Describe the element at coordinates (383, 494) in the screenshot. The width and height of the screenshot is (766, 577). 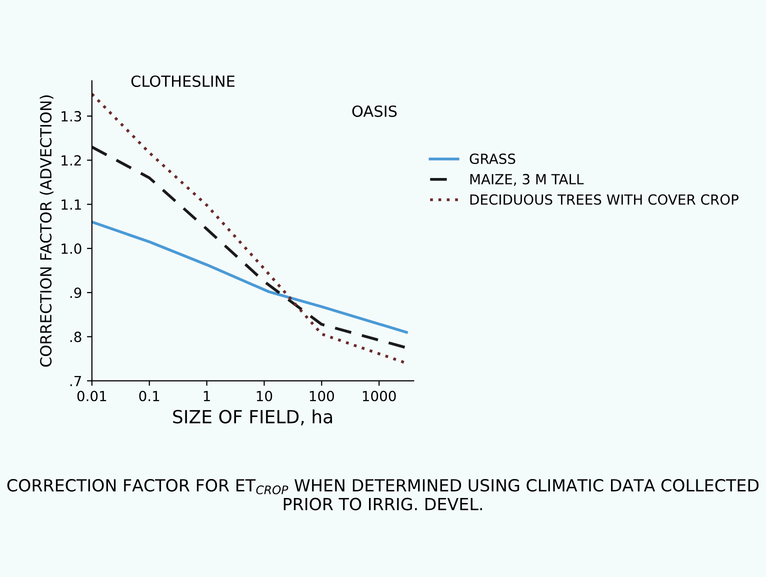
I see `text: CORRECTION FACTOR FOR ET$_{CROP}$ WHEN DETERMINED USING CLIMATIC DATA COLLECTED PRIOR TO IRRIG. DEVEL.` at that location.